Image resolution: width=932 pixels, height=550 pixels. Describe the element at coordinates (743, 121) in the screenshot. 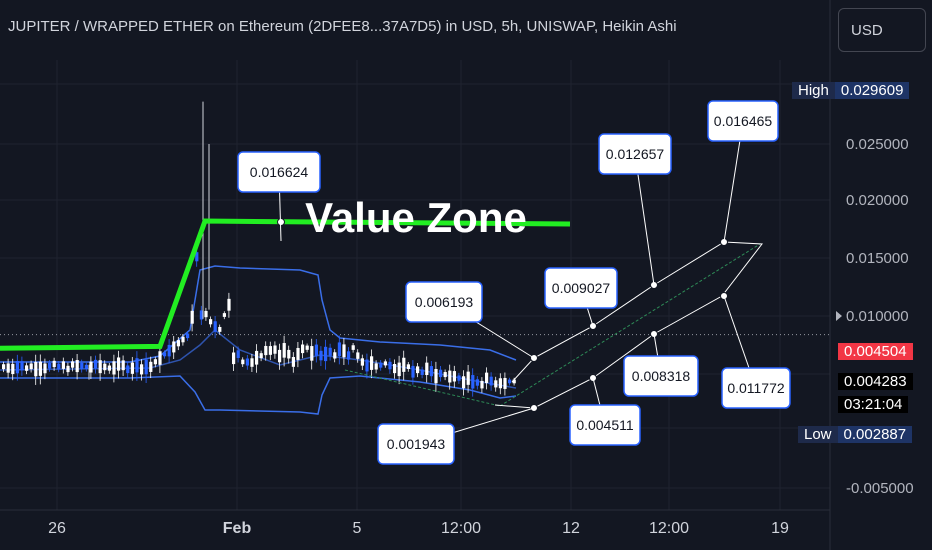

I see `callout-label: 0.016465` at that location.